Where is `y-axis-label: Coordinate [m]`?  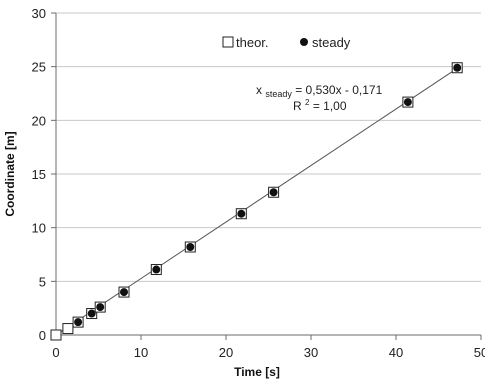 y-axis-label: Coordinate [m] is located at coordinates (10, 173).